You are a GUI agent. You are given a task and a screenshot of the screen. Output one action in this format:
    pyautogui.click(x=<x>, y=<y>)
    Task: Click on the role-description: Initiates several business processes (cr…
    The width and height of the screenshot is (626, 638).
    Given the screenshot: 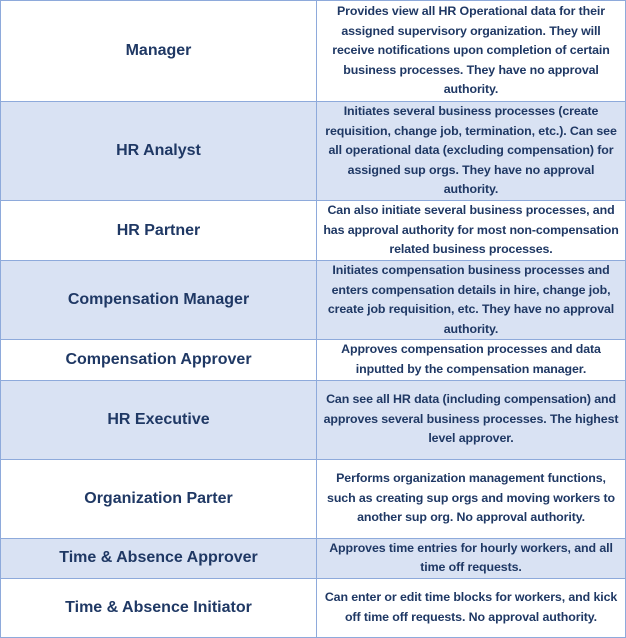 What is the action you would take?
    pyautogui.click(x=471, y=151)
    